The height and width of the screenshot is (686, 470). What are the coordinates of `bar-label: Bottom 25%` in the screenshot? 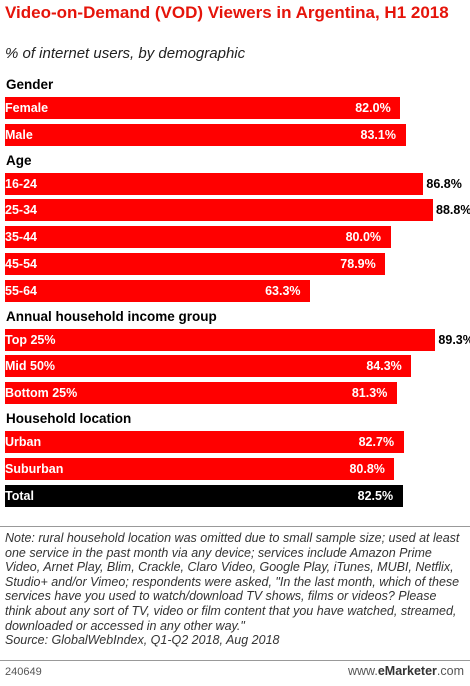 It's located at (41, 393).